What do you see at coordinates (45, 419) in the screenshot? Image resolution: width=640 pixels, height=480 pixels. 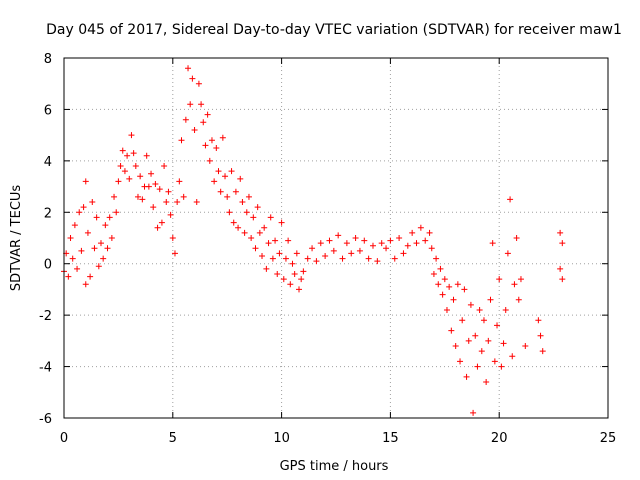 I see `y-tick-label: -6` at bounding box center [45, 419].